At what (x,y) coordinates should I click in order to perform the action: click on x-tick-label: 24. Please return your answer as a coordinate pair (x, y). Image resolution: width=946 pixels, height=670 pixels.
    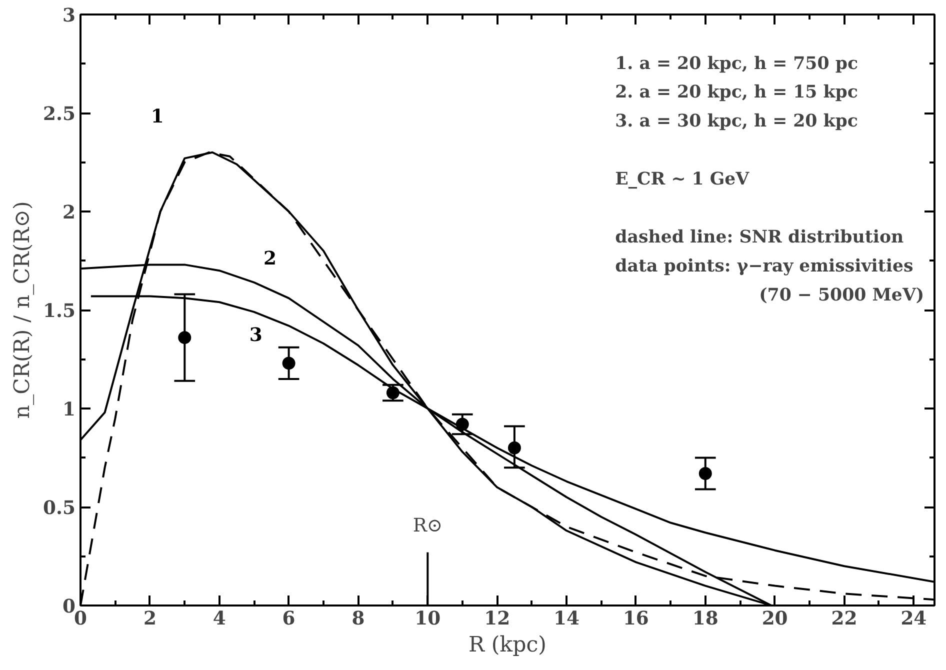
    Looking at the image, I should click on (913, 619).